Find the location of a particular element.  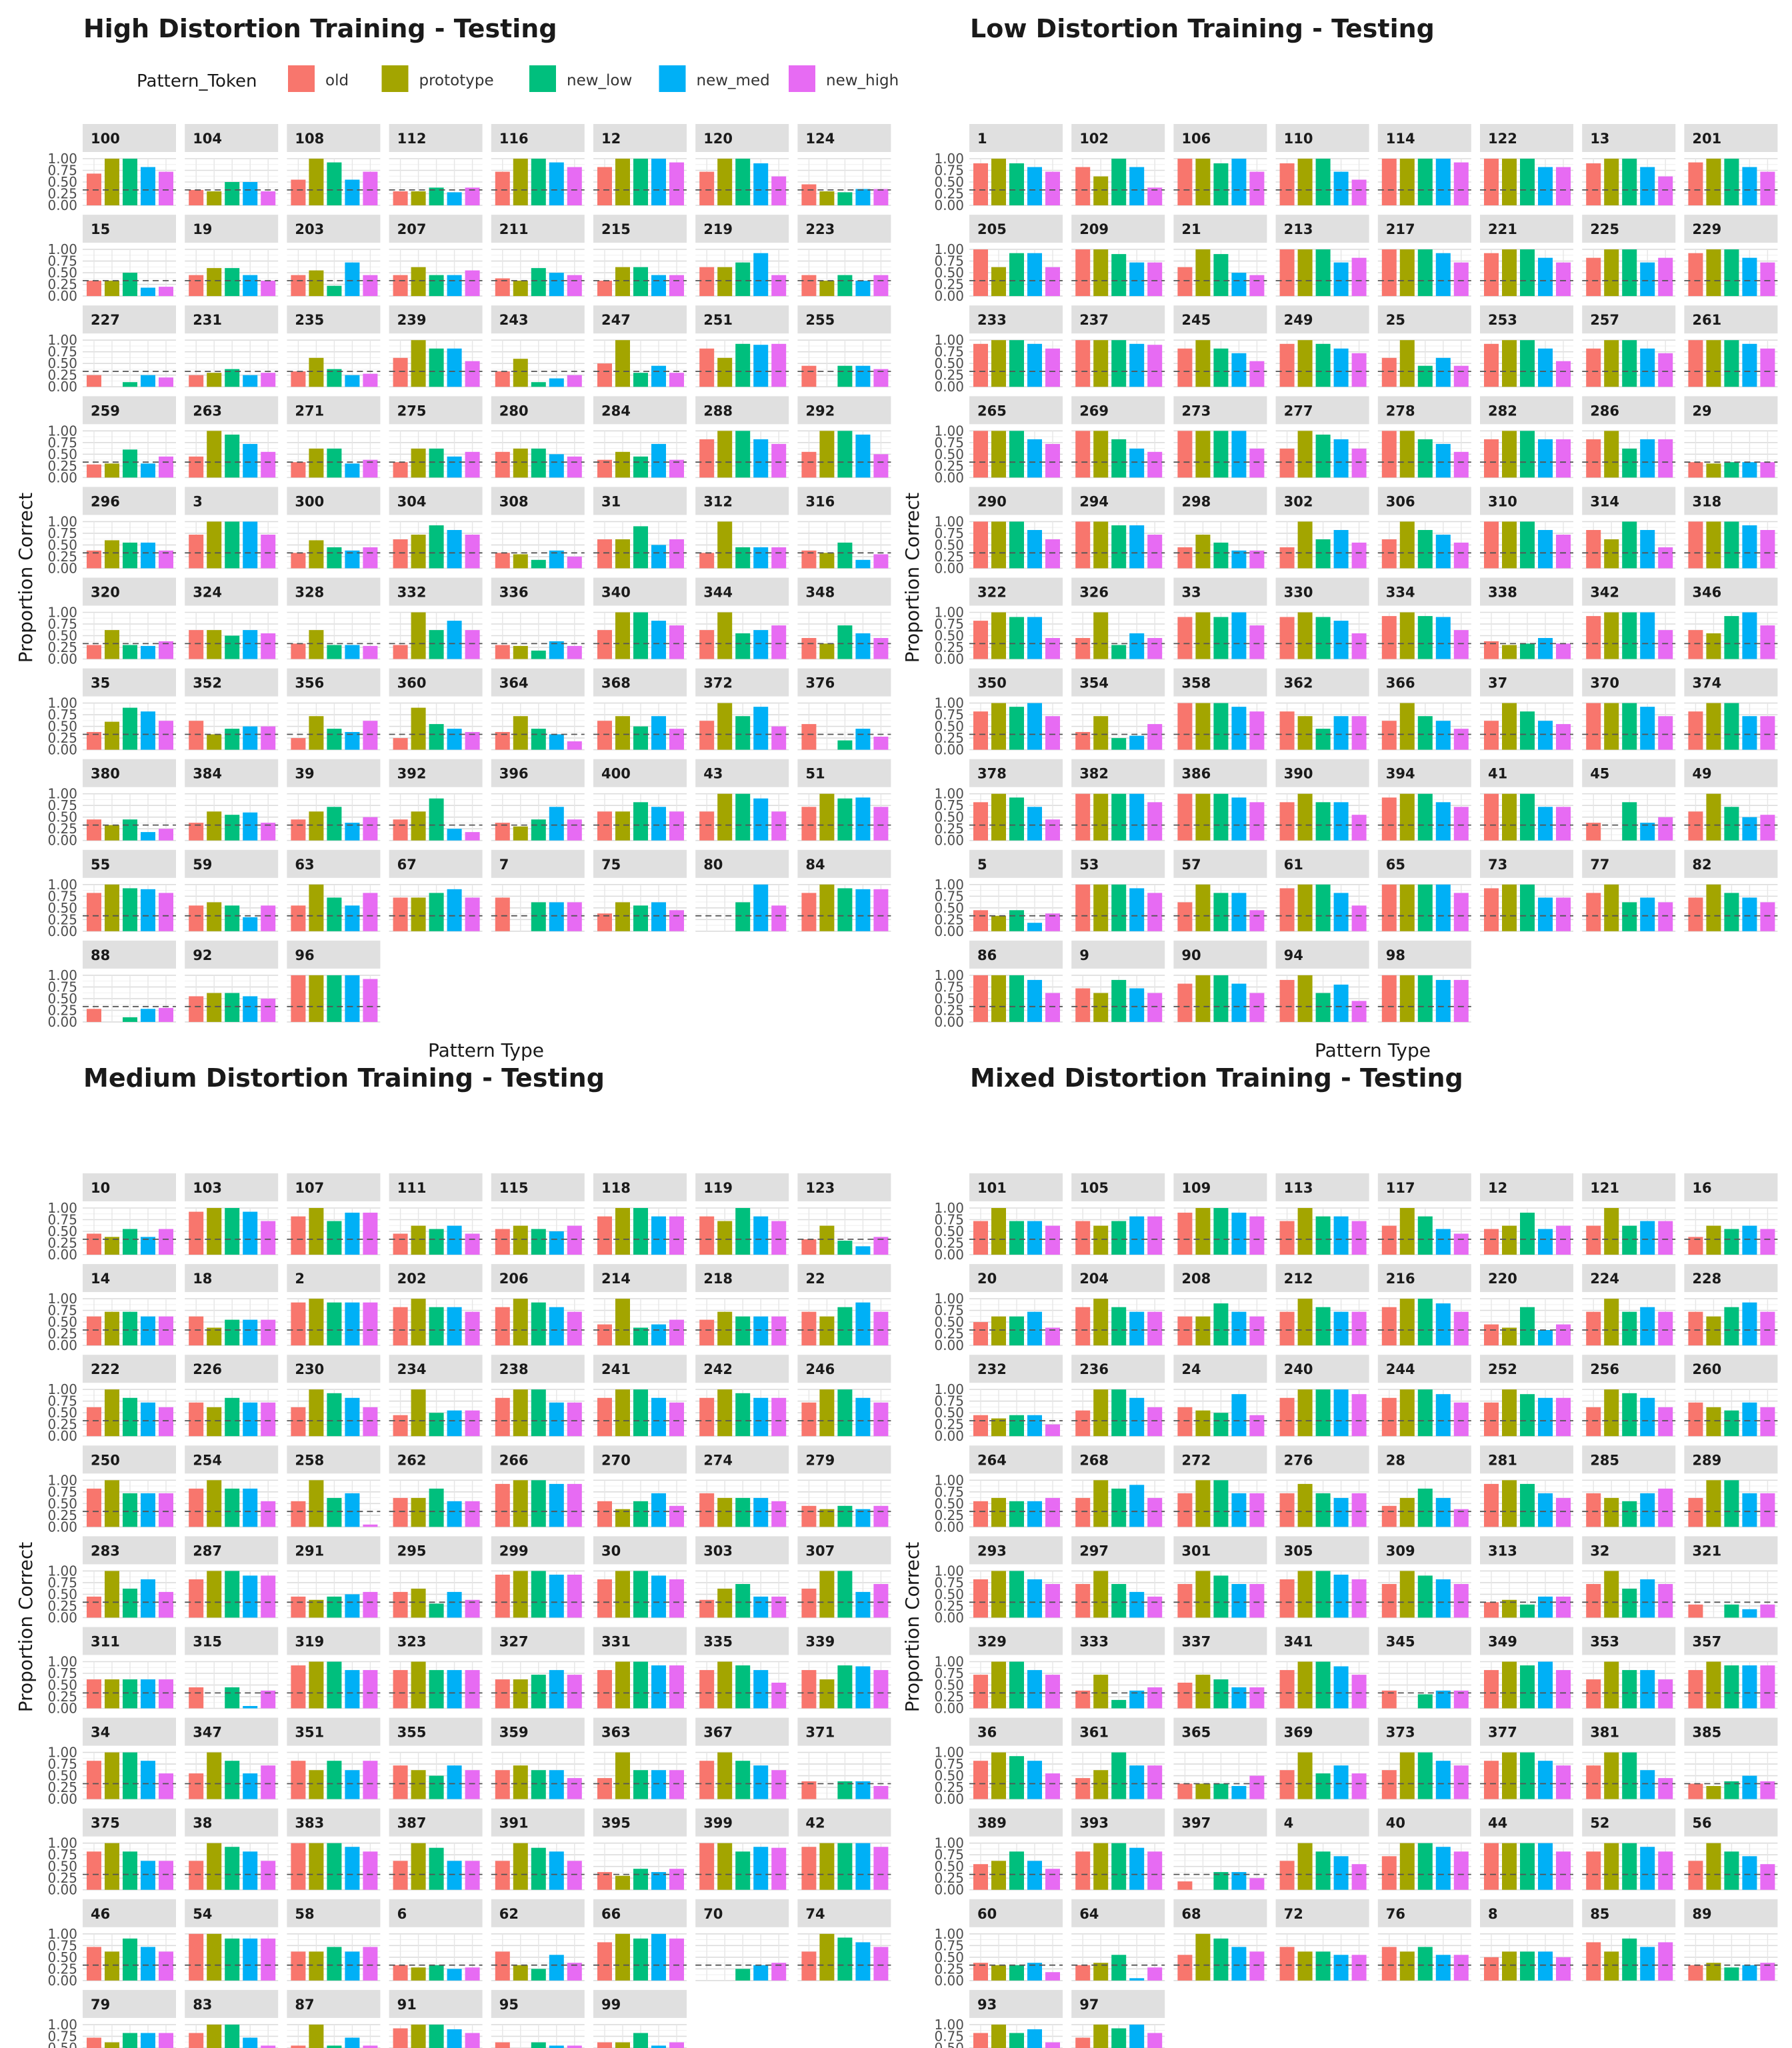

facet-label: 251 is located at coordinates (718, 320).